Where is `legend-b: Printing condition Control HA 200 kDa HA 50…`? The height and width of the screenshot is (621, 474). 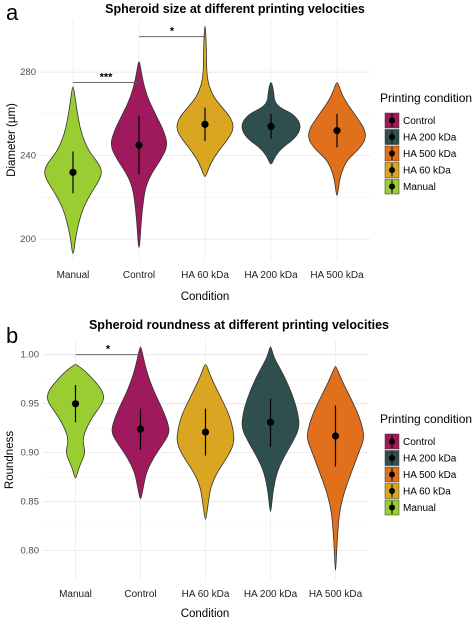 legend-b: Printing condition Control HA 200 kDa HA 50… is located at coordinates (426, 464).